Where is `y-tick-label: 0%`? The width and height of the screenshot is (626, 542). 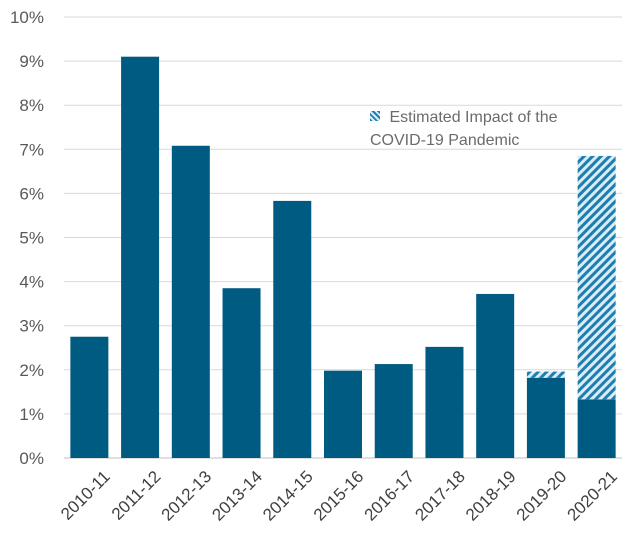
y-tick-label: 0% is located at coordinates (31, 458).